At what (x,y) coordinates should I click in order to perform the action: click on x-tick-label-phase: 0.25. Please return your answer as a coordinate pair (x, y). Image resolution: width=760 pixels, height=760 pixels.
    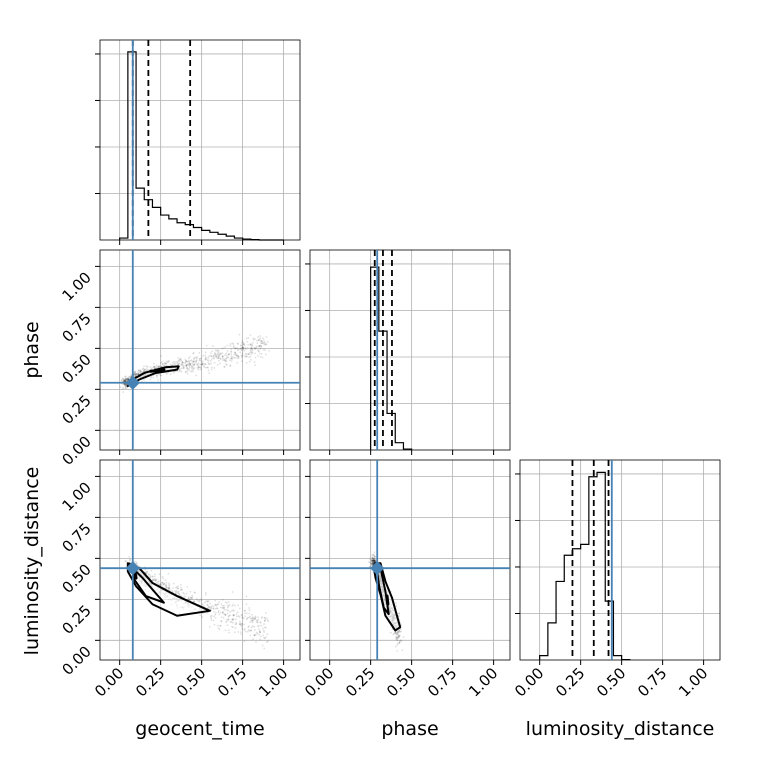
    Looking at the image, I should click on (360, 682).